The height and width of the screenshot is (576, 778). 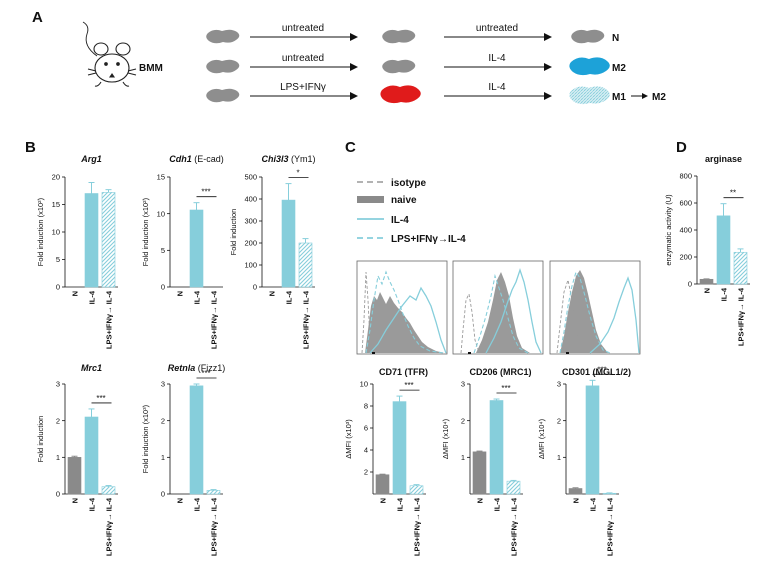 I want to click on chart-mrc1-title-gene: Mrc1, so click(x=91, y=368).